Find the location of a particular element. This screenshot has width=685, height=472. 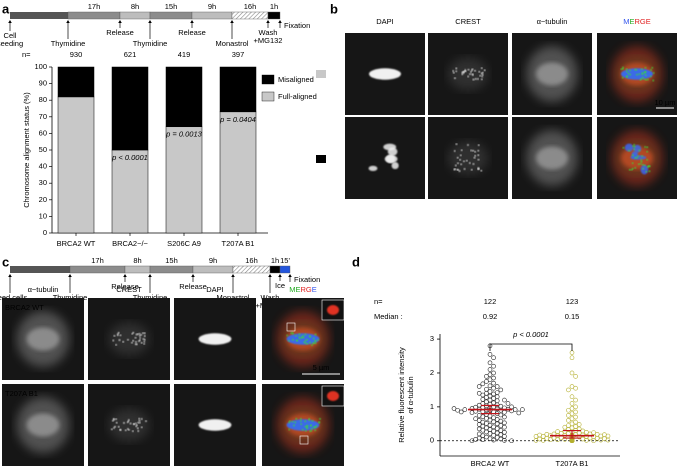

y-tick-label: 1 is located at coordinates (432, 406).